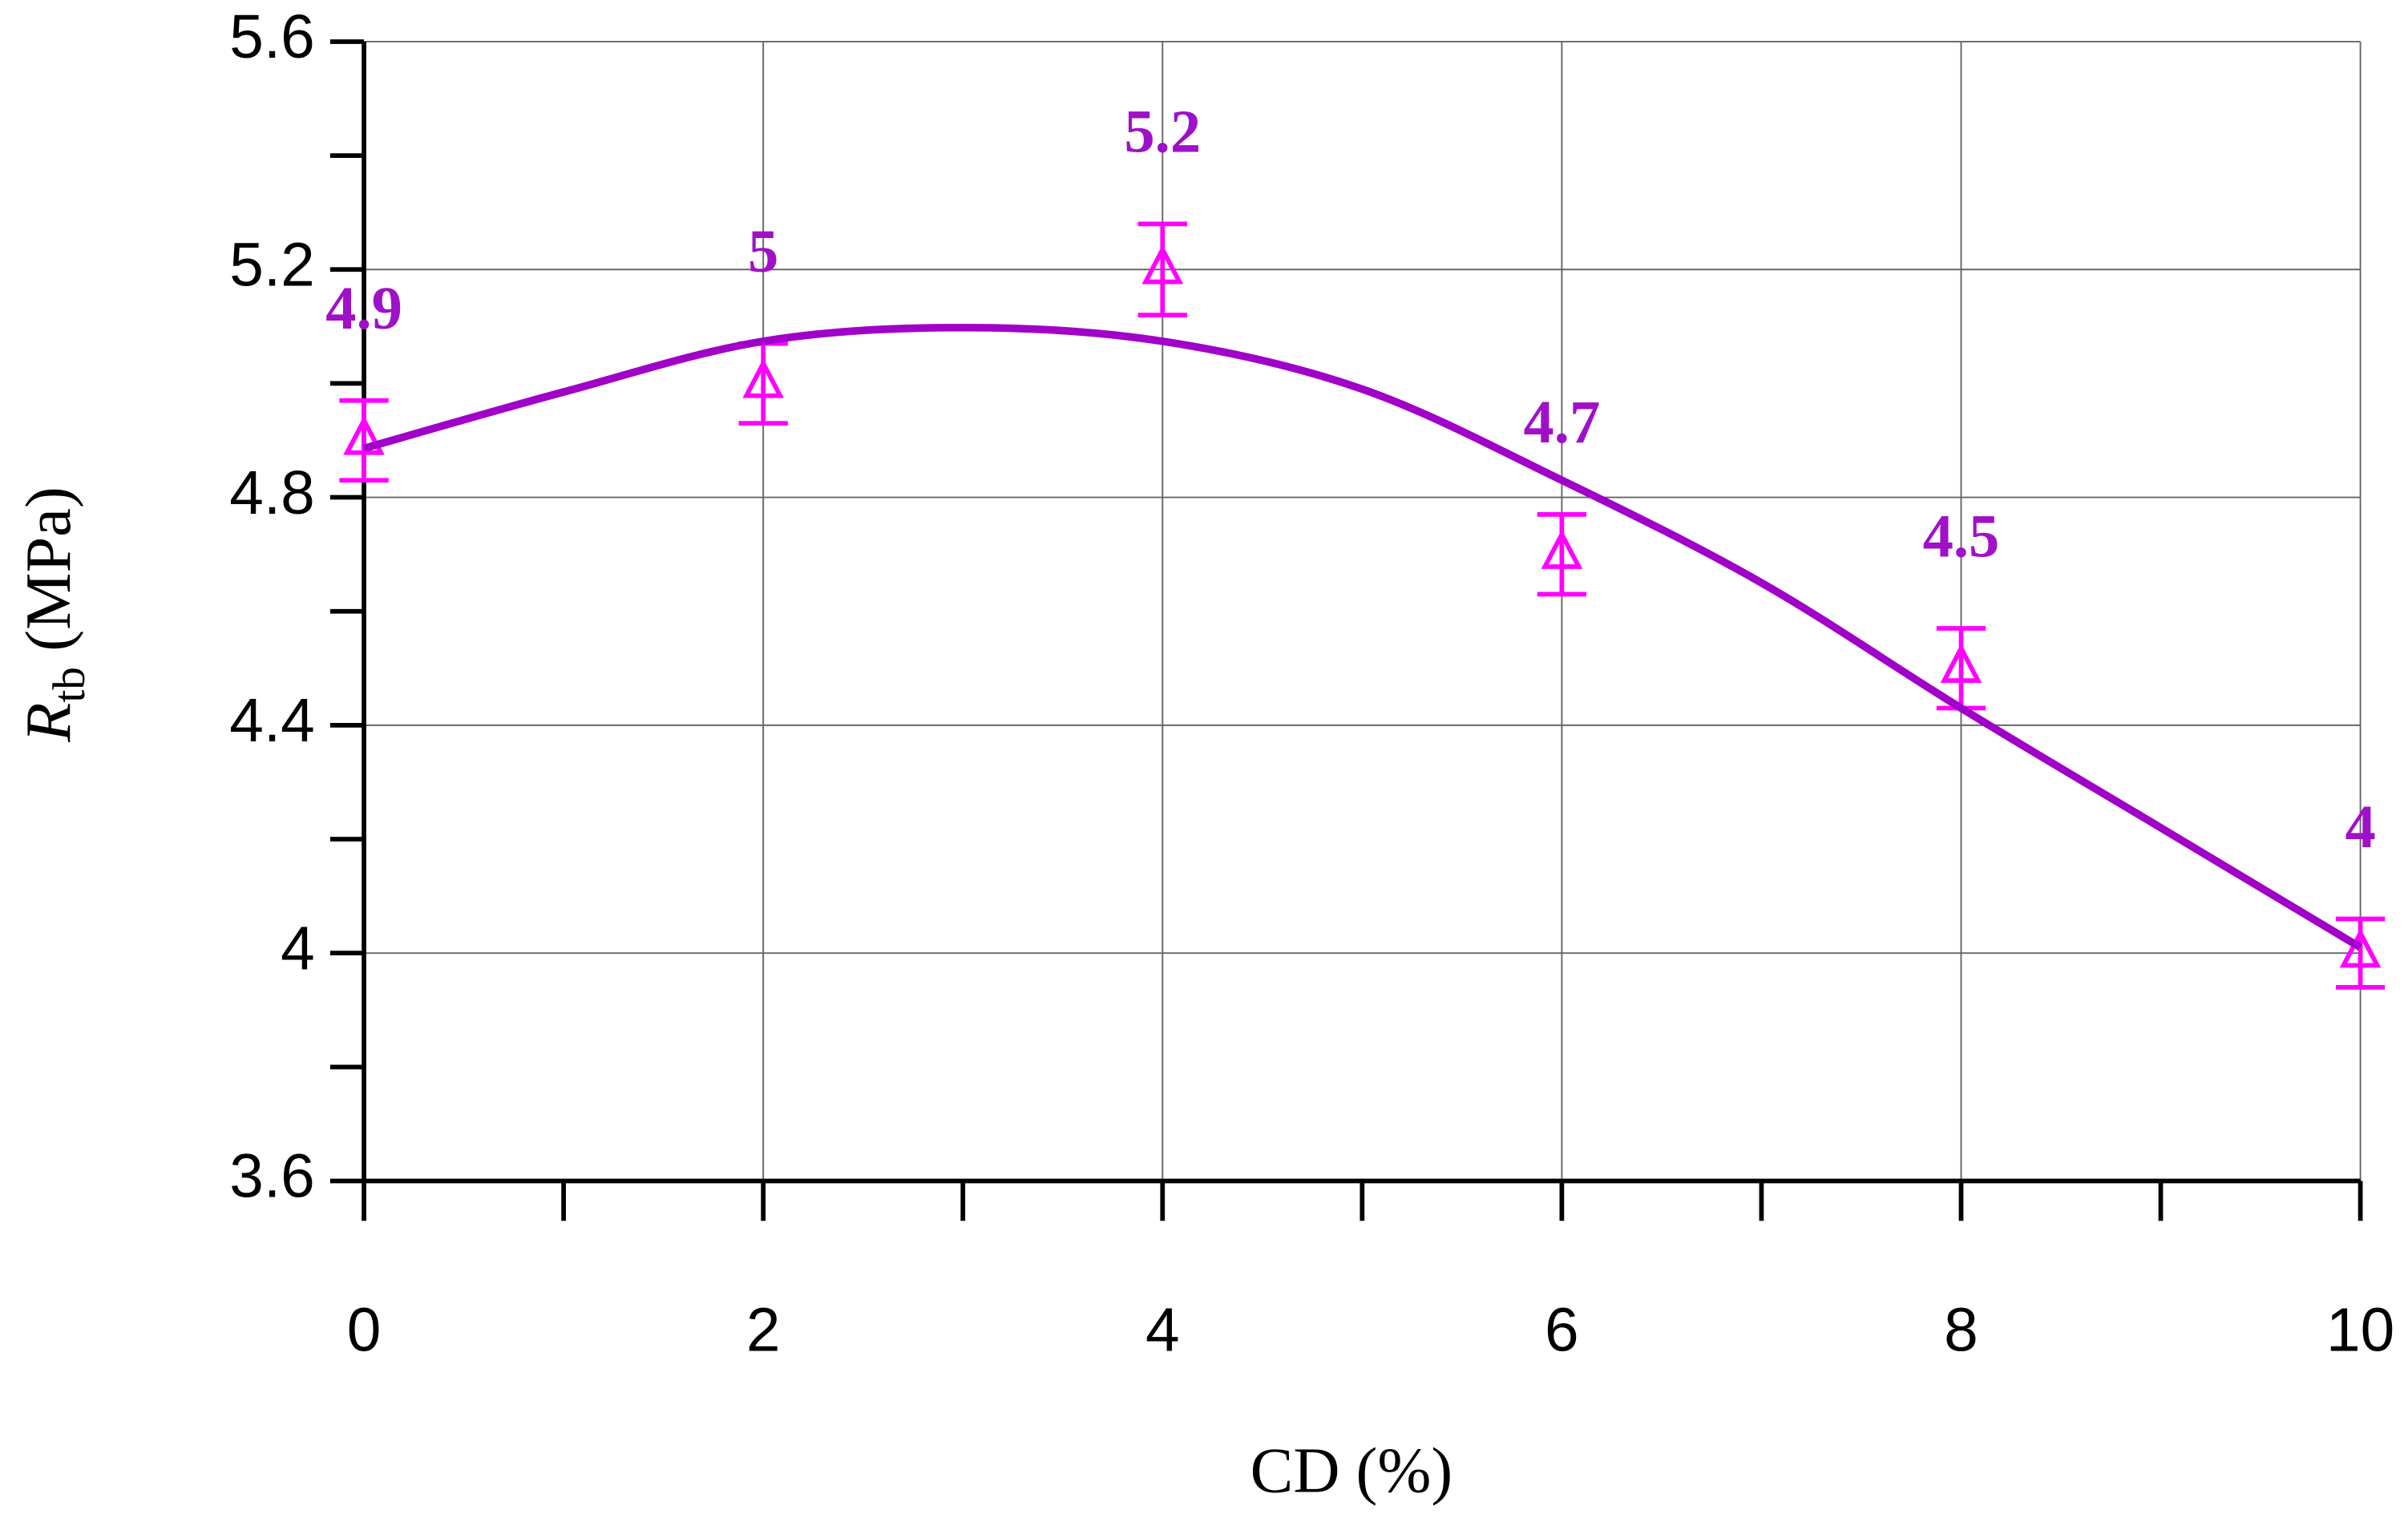  What do you see at coordinates (1961, 536) in the screenshot?
I see `data-label: 4.5` at bounding box center [1961, 536].